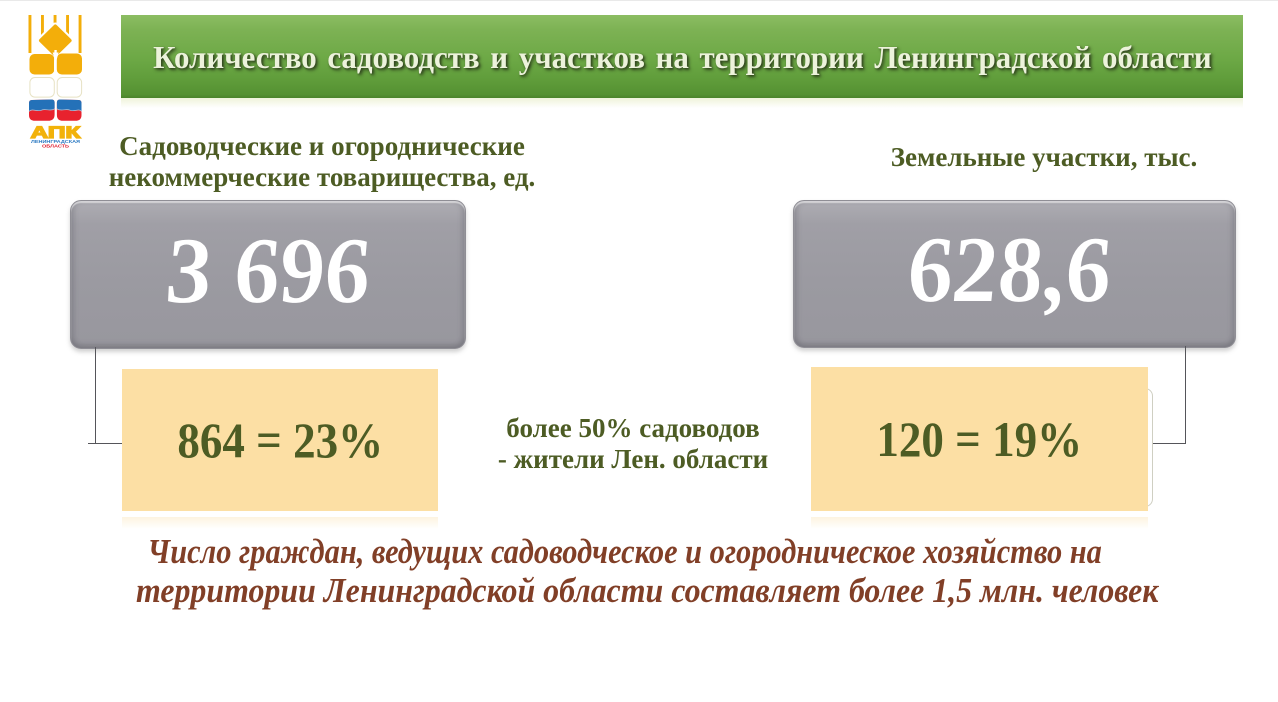  What do you see at coordinates (55, 141) in the screenshot?
I see `svg-text: ЛЕНИНГРАДСКАЯ` at bounding box center [55, 141].